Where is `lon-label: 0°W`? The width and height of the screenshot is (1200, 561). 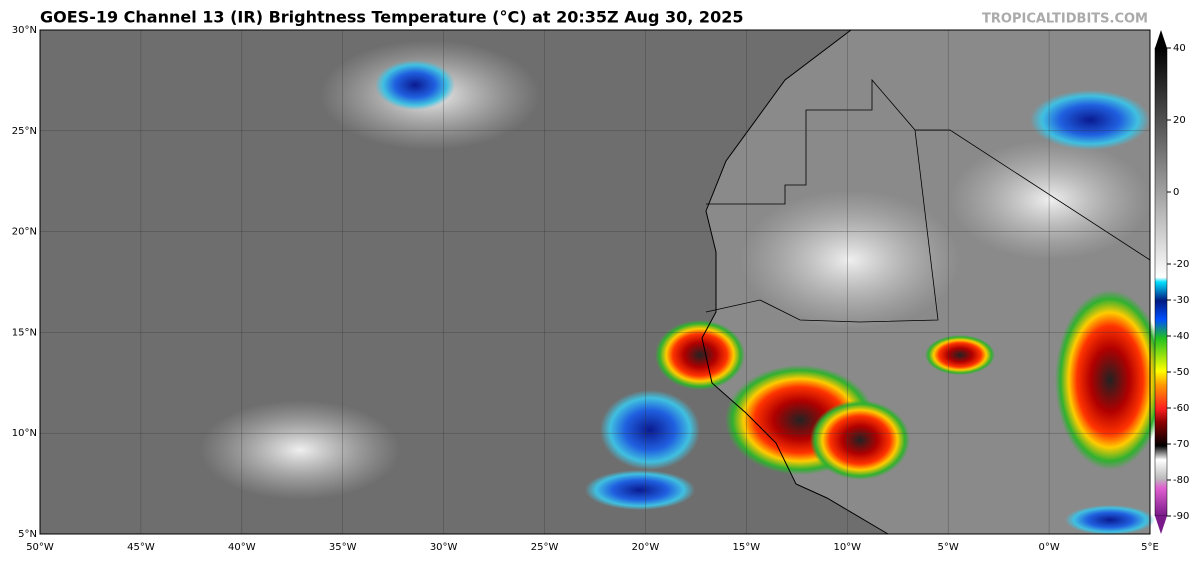
lon-label: 0°W is located at coordinates (1048, 547).